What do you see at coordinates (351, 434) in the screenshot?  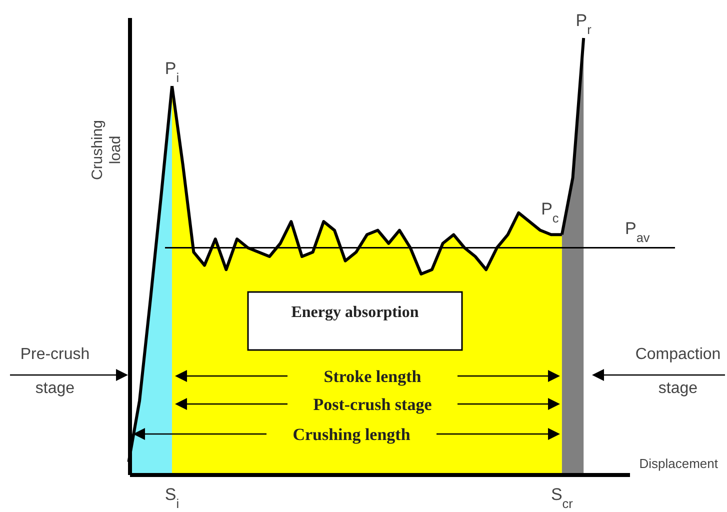 I see `annotation: Crushing length` at bounding box center [351, 434].